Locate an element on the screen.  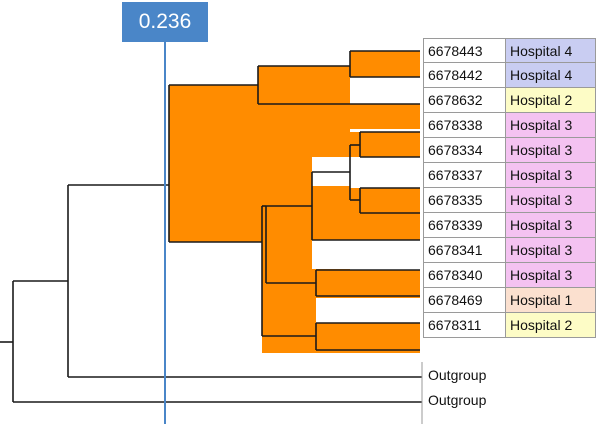
tip-row: 6678335 Hospital 3 is located at coordinates (509, 200).